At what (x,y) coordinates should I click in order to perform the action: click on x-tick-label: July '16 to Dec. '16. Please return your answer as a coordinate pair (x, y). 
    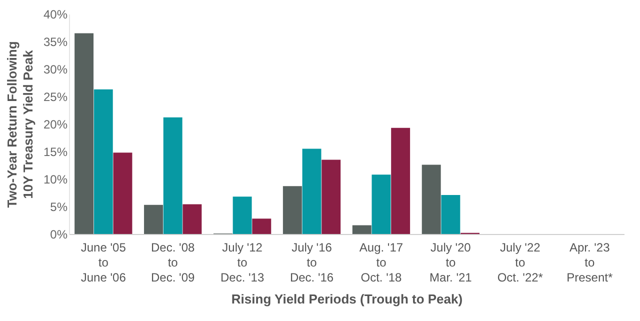
    Looking at the image, I should click on (312, 262).